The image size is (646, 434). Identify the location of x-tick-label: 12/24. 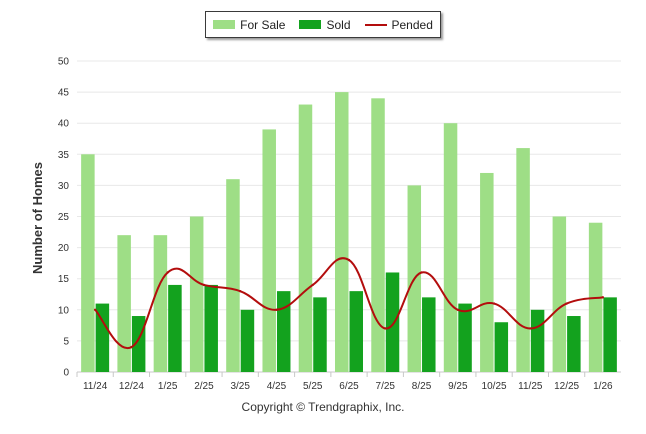
(131, 386).